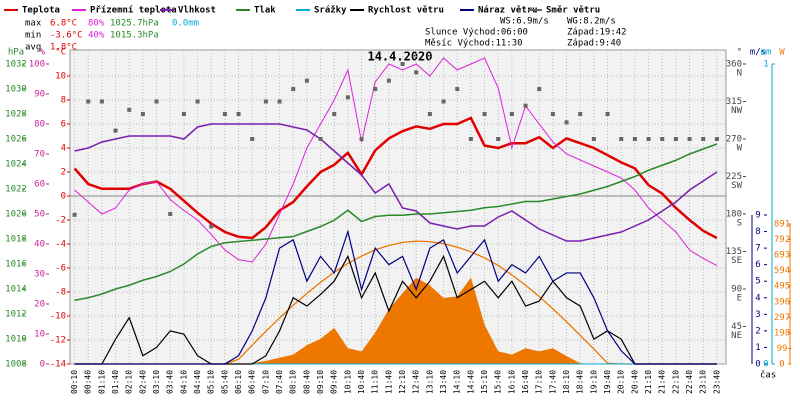 This screenshot has height=400, width=800. Describe the element at coordinates (16, 365) in the screenshot. I see `y-tick-label: 1008` at that location.